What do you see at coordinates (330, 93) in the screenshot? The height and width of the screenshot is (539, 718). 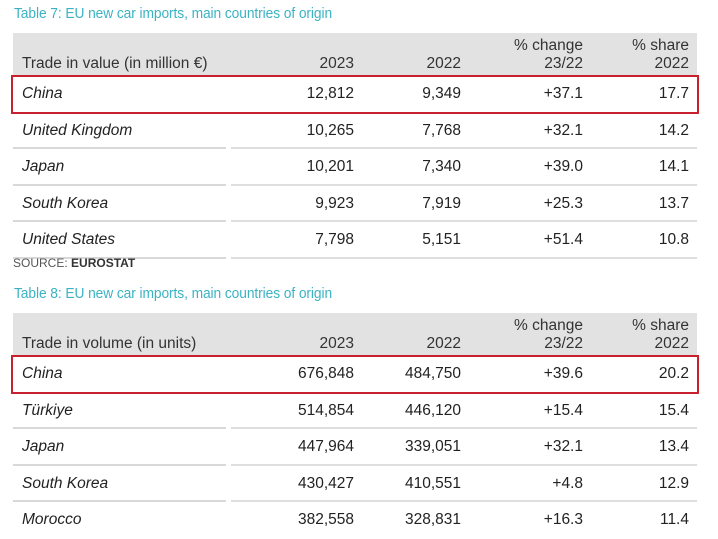 I see `value-2023: 12,812` at bounding box center [330, 93].